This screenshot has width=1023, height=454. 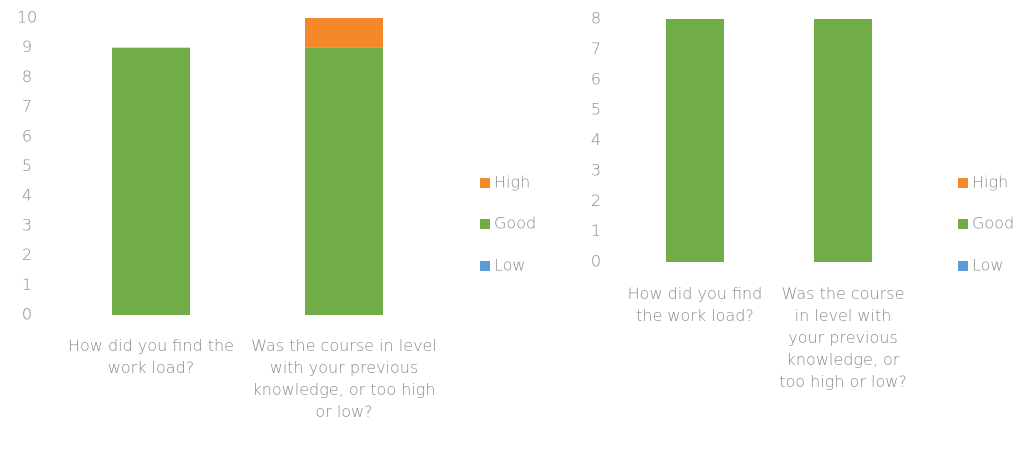 I want to click on y-tick-label: 9, so click(x=27, y=46).